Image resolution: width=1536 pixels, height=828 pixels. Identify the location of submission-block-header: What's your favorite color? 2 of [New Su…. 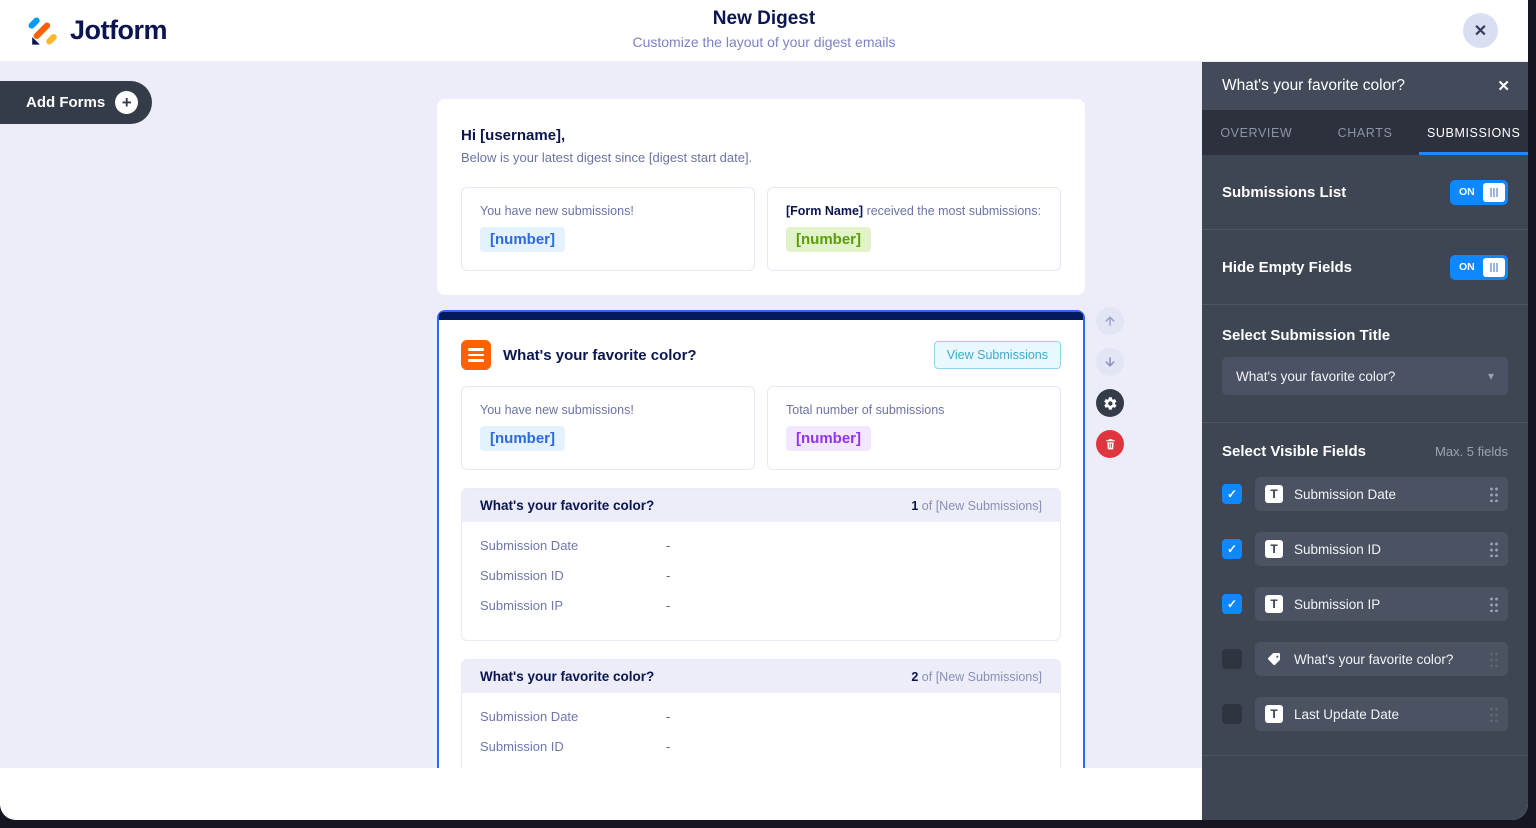
(761, 676).